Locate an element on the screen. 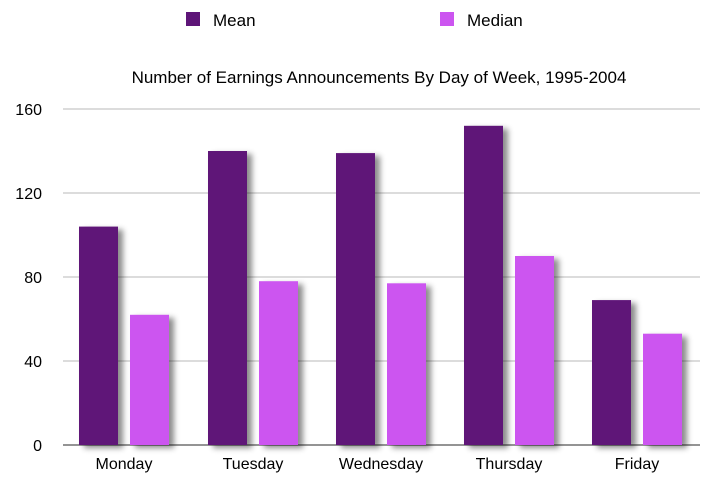 This screenshot has width=717, height=481. y-tick-label: 0 is located at coordinates (37, 446).